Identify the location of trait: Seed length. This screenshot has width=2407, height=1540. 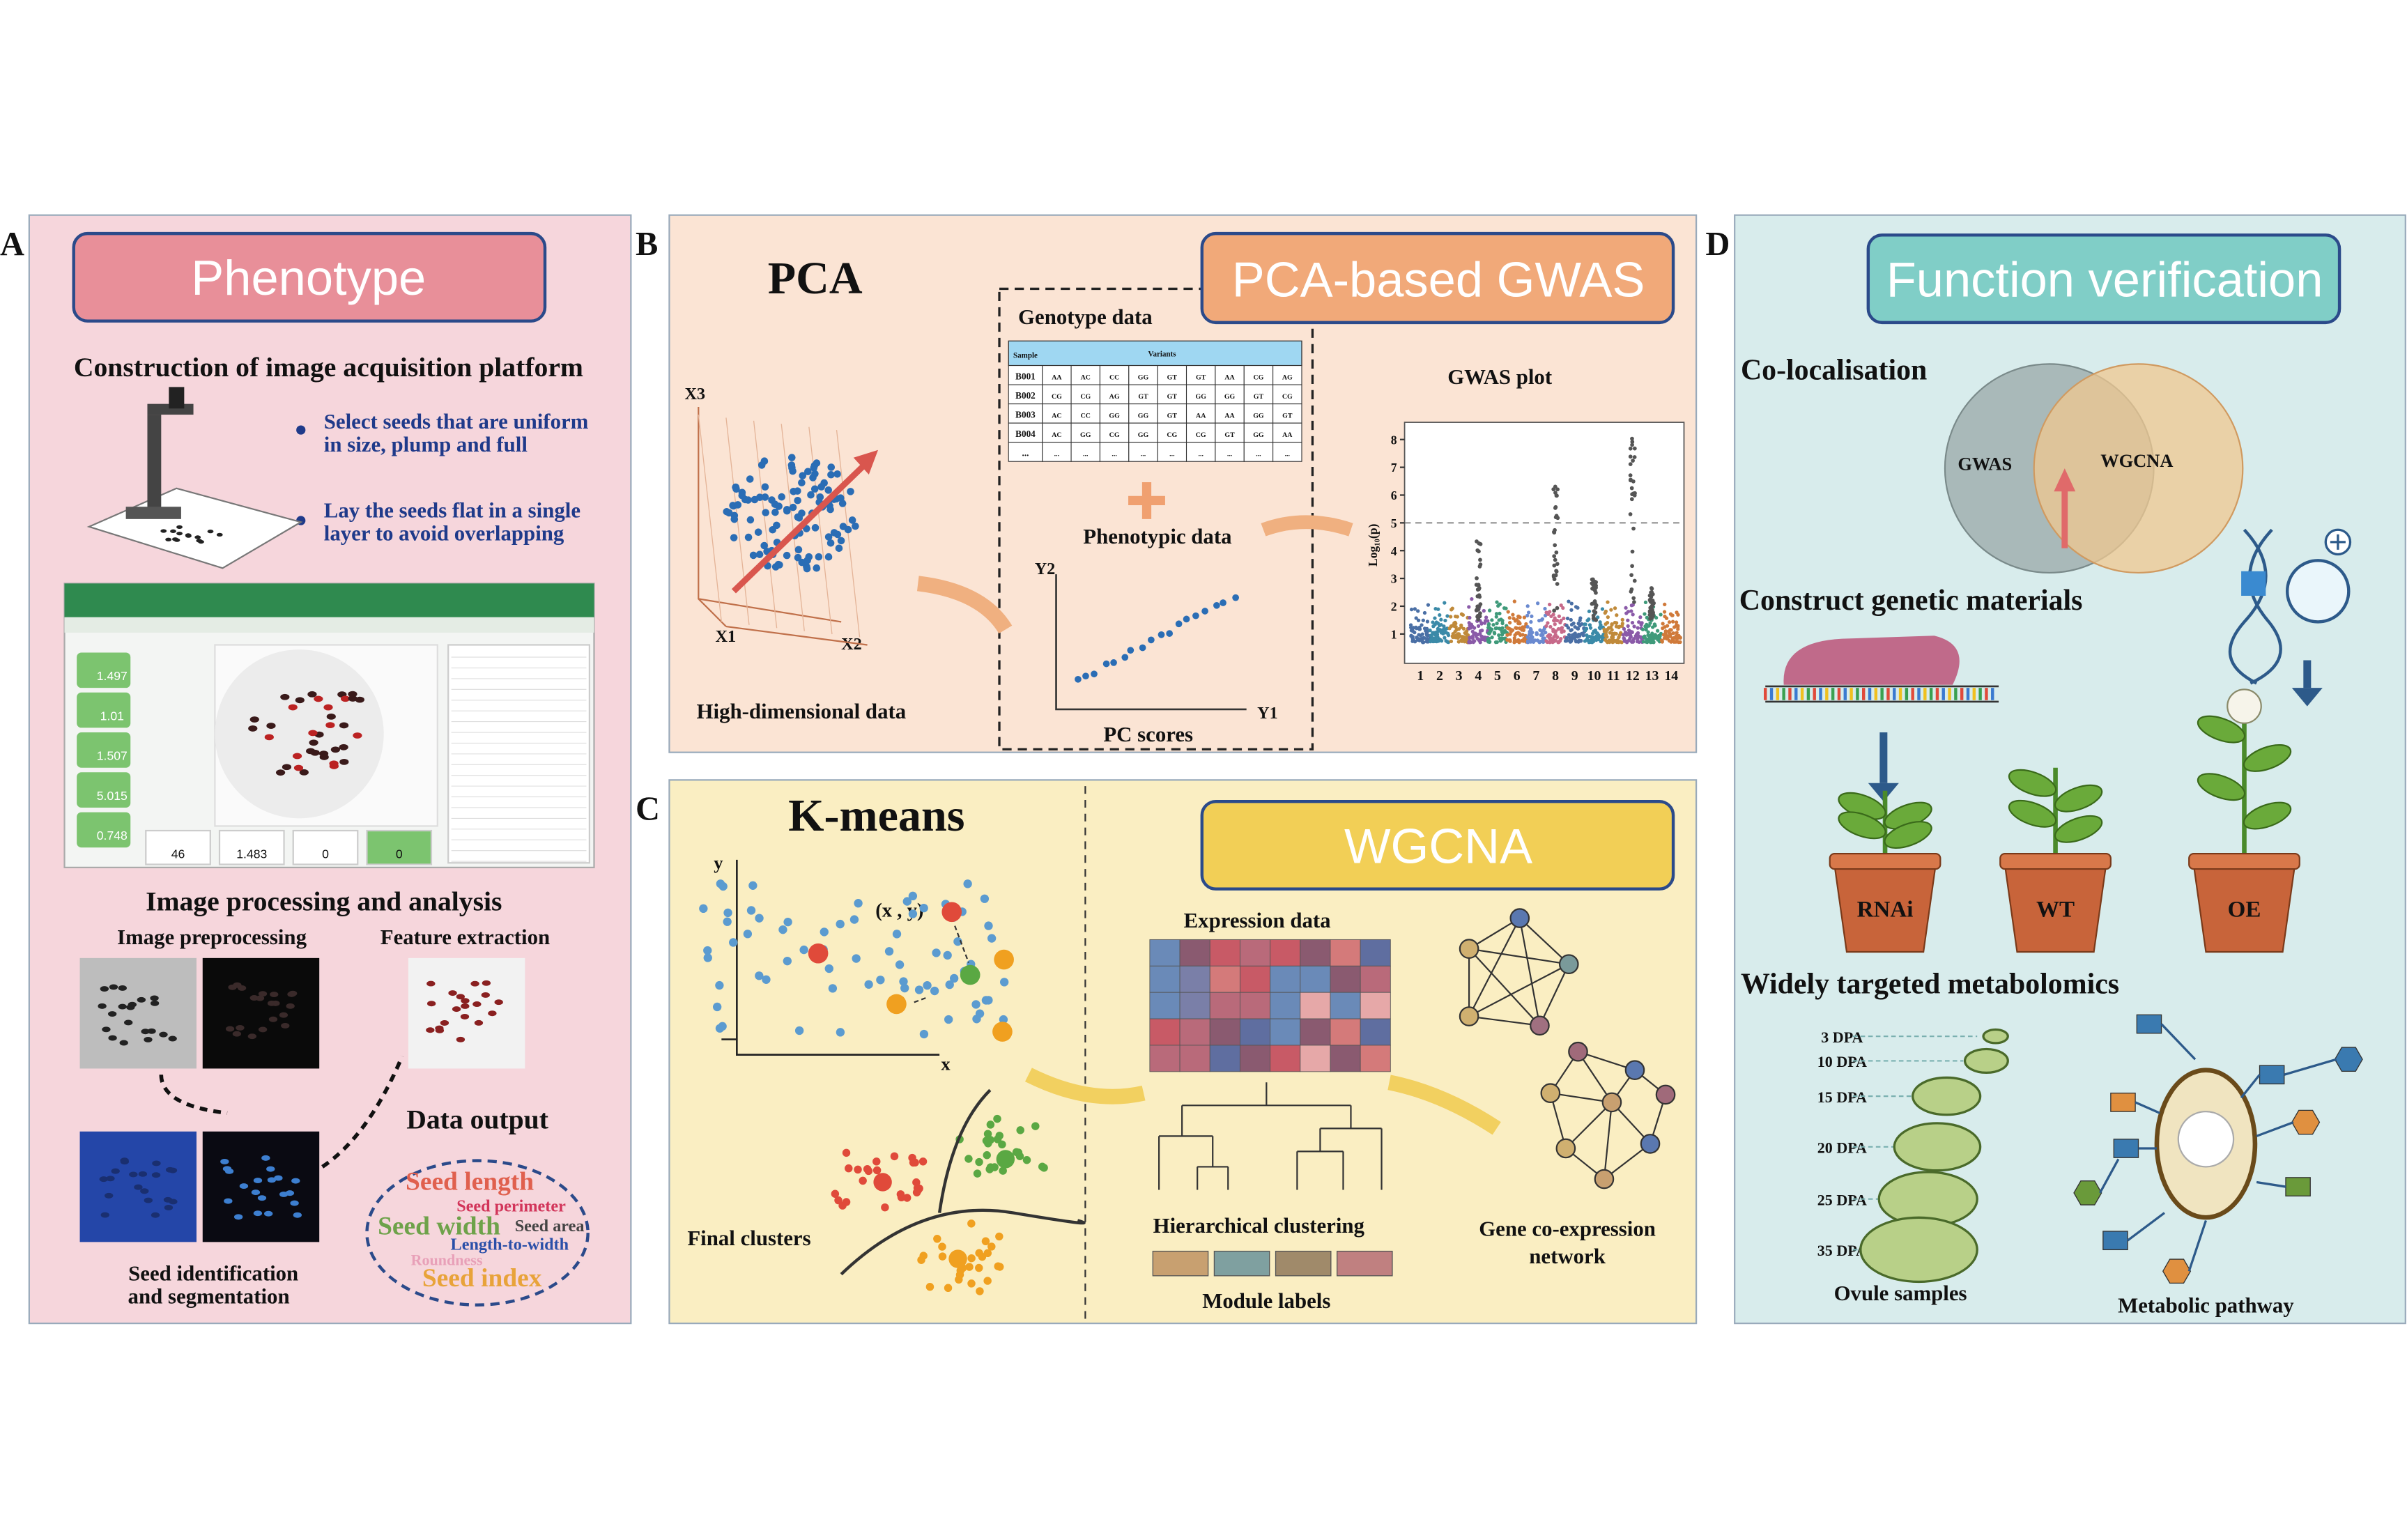
(470, 1181).